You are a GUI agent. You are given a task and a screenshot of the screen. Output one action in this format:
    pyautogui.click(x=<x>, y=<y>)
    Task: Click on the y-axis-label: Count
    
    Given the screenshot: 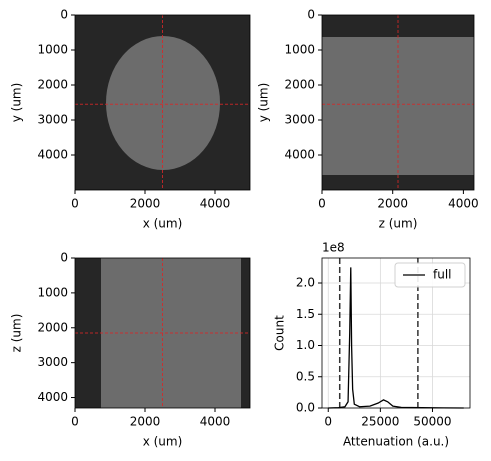 What is the action you would take?
    pyautogui.click(x=280, y=333)
    